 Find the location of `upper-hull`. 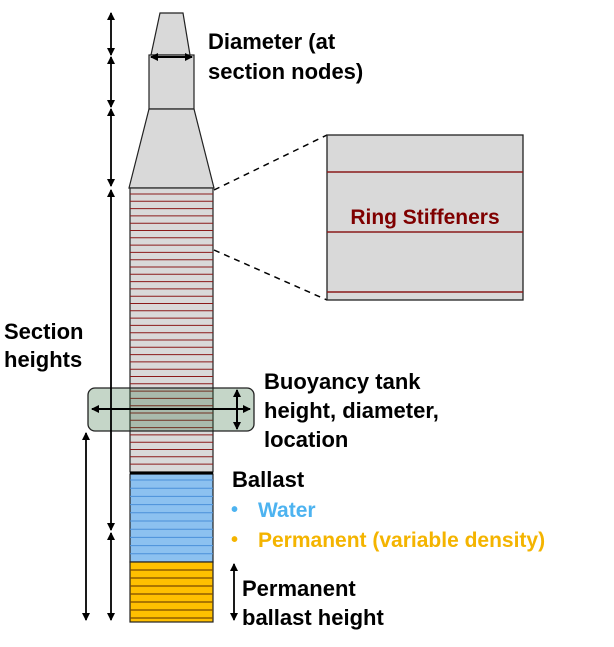

upper-hull is located at coordinates (171, 100).